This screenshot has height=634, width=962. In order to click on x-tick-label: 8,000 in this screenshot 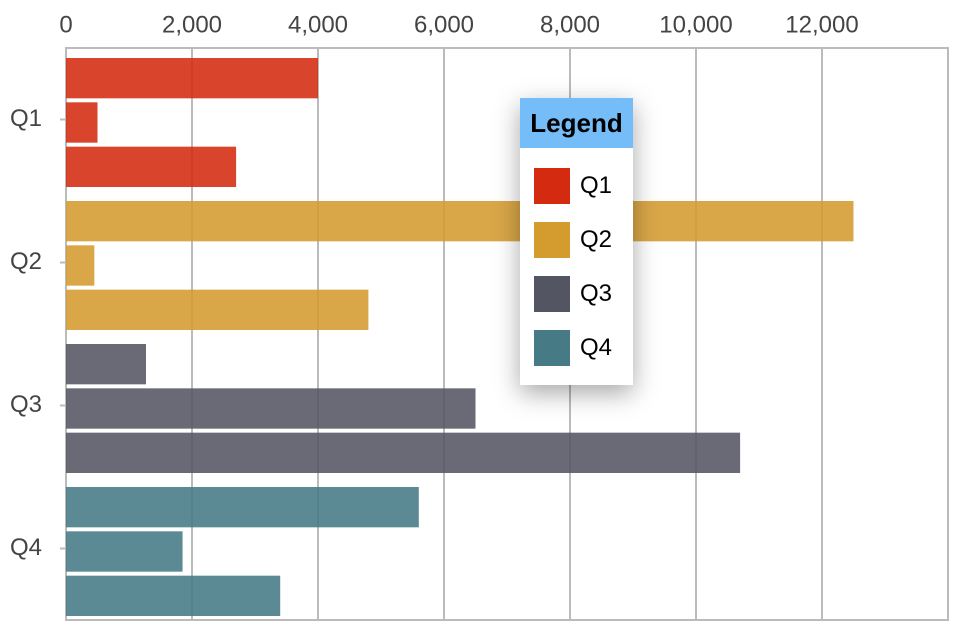, I will do `click(570, 24)`.